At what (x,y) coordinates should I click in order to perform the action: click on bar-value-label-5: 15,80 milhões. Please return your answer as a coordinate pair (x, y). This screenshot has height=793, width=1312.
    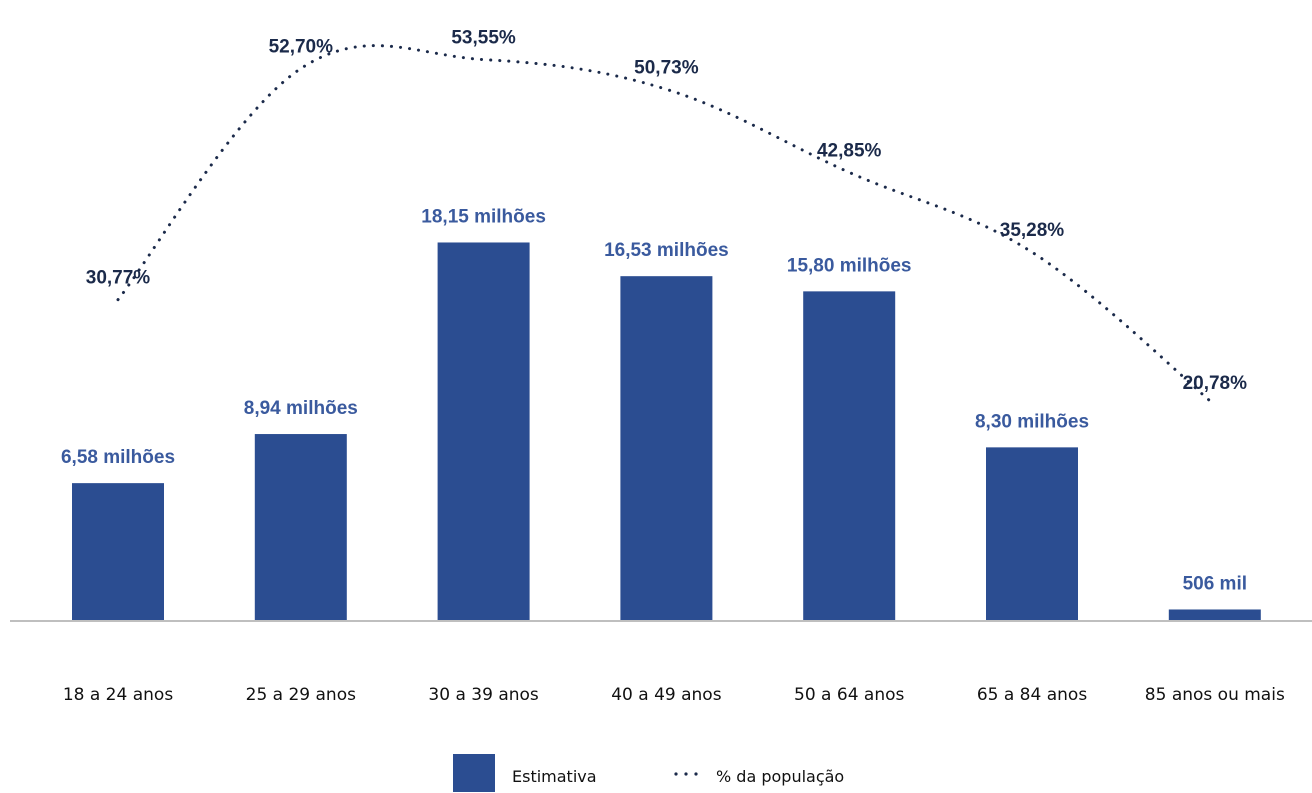
    Looking at the image, I should click on (849, 265).